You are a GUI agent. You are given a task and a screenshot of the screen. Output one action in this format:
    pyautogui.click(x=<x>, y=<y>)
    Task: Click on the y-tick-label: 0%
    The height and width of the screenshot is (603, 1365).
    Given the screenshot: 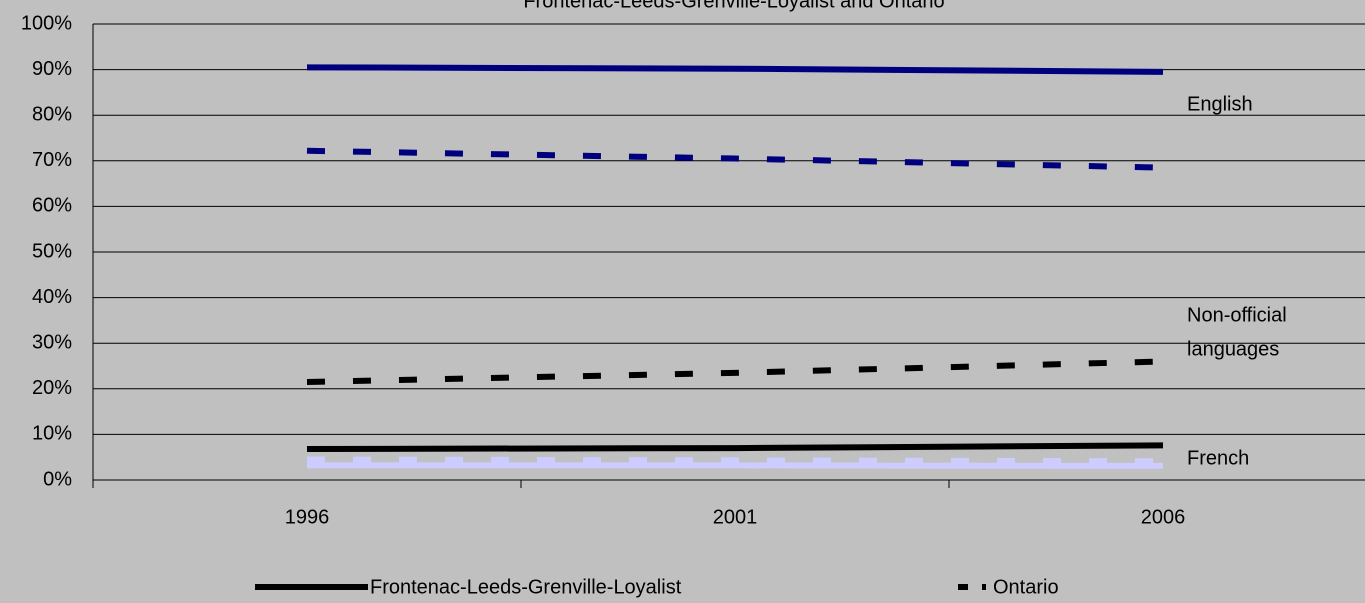 What is the action you would take?
    pyautogui.click(x=57, y=479)
    